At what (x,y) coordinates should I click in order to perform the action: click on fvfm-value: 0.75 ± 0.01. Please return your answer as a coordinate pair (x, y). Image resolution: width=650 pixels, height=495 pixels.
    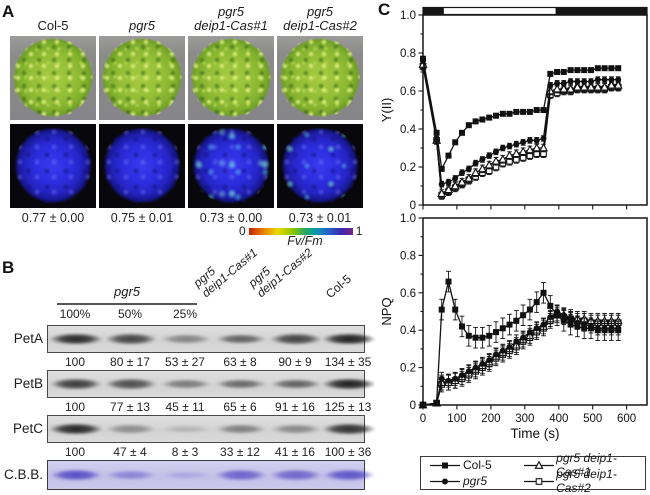
    Looking at the image, I should click on (142, 218).